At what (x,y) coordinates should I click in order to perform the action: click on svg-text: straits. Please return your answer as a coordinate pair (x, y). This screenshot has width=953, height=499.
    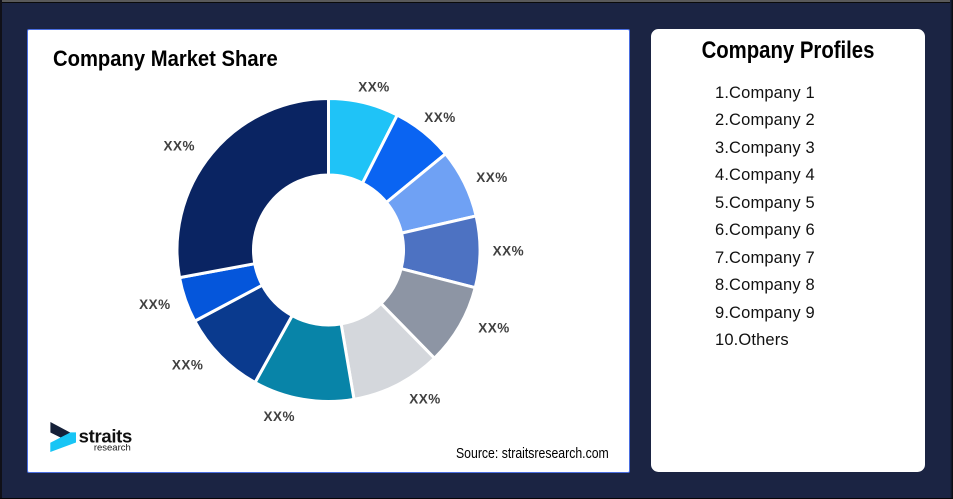
    Looking at the image, I should click on (105, 436).